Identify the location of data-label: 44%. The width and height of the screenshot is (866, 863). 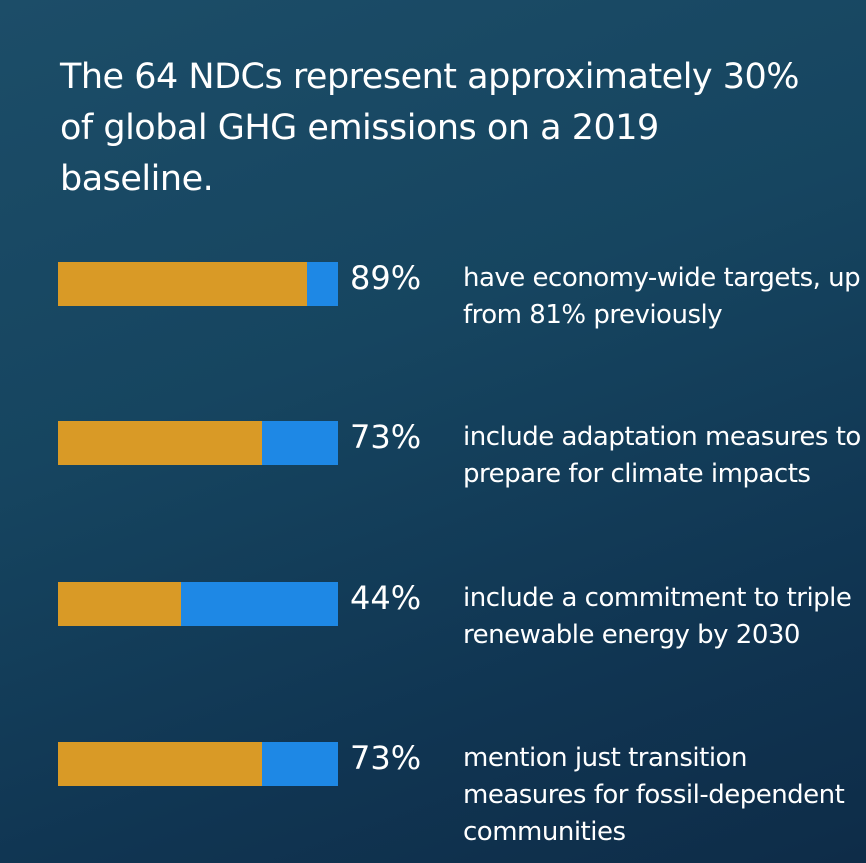
(386, 598).